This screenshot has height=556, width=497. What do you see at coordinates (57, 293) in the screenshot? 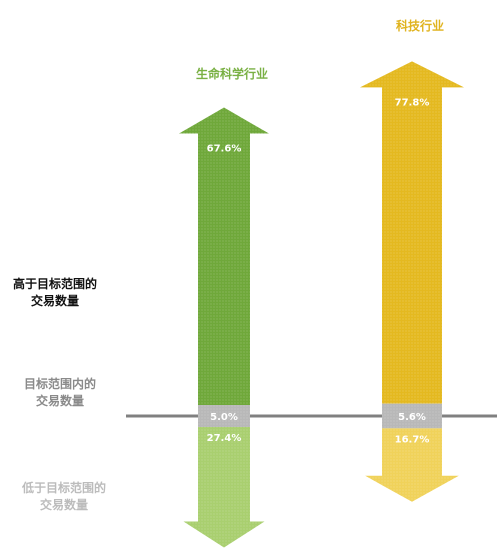
I see `row-label-above: 高于目标范围的 交易数量` at bounding box center [57, 293].